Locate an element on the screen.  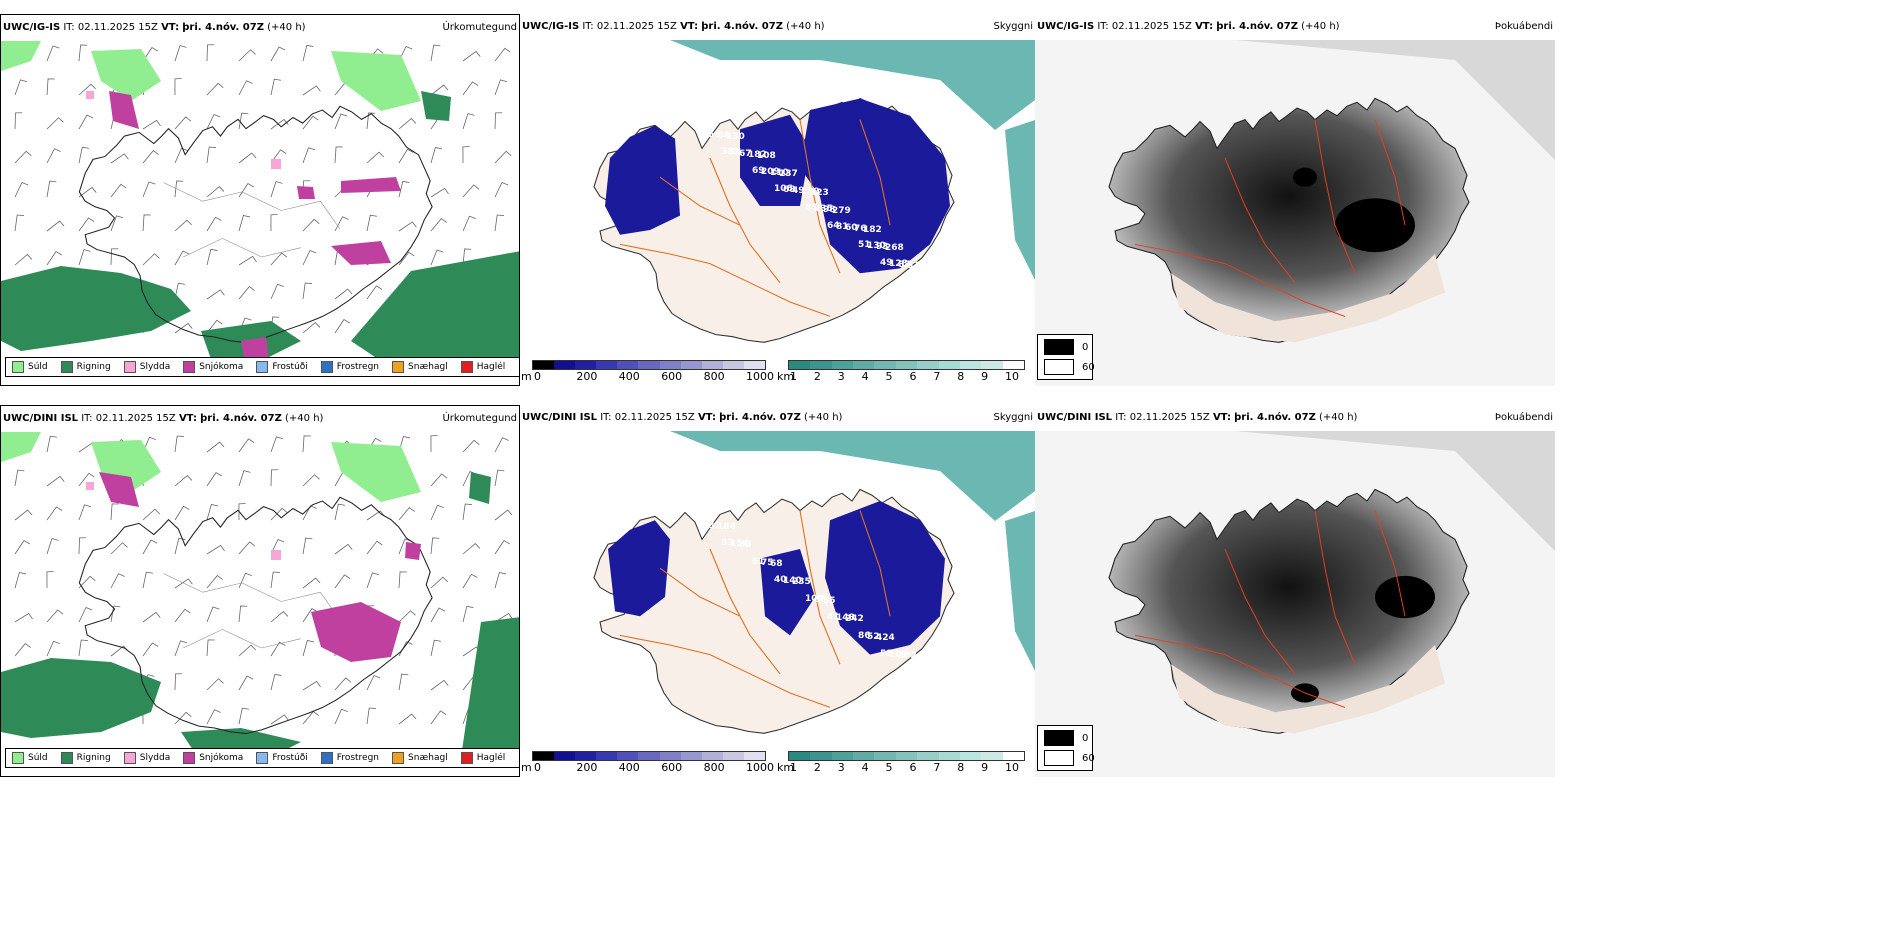
scale-tick: 5 is located at coordinates (889, 376).